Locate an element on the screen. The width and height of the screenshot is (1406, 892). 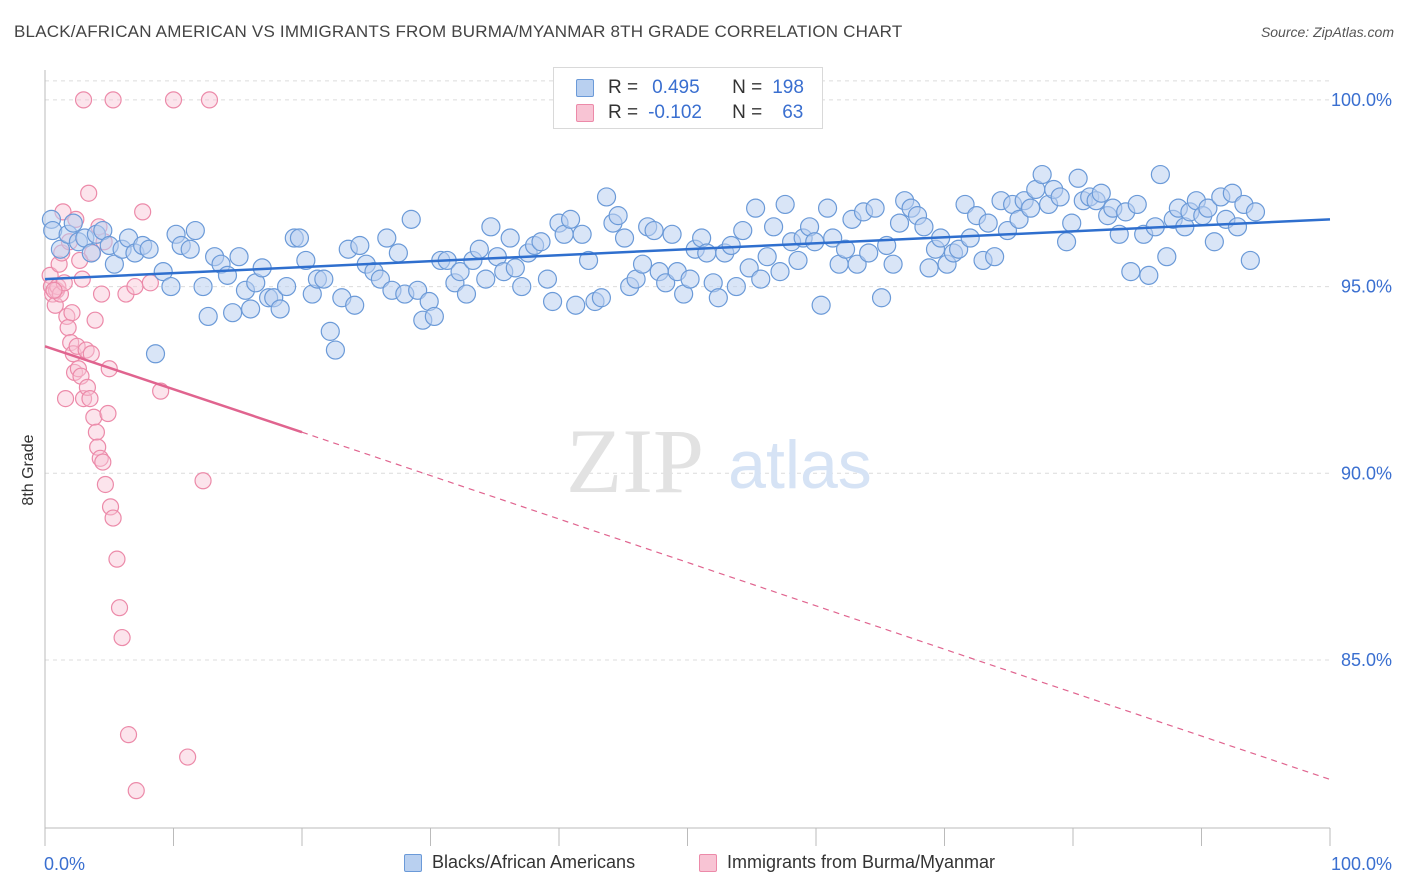
legend-item-burma: Immigrants from Burma/Myanmar is located at coordinates (847, 862).